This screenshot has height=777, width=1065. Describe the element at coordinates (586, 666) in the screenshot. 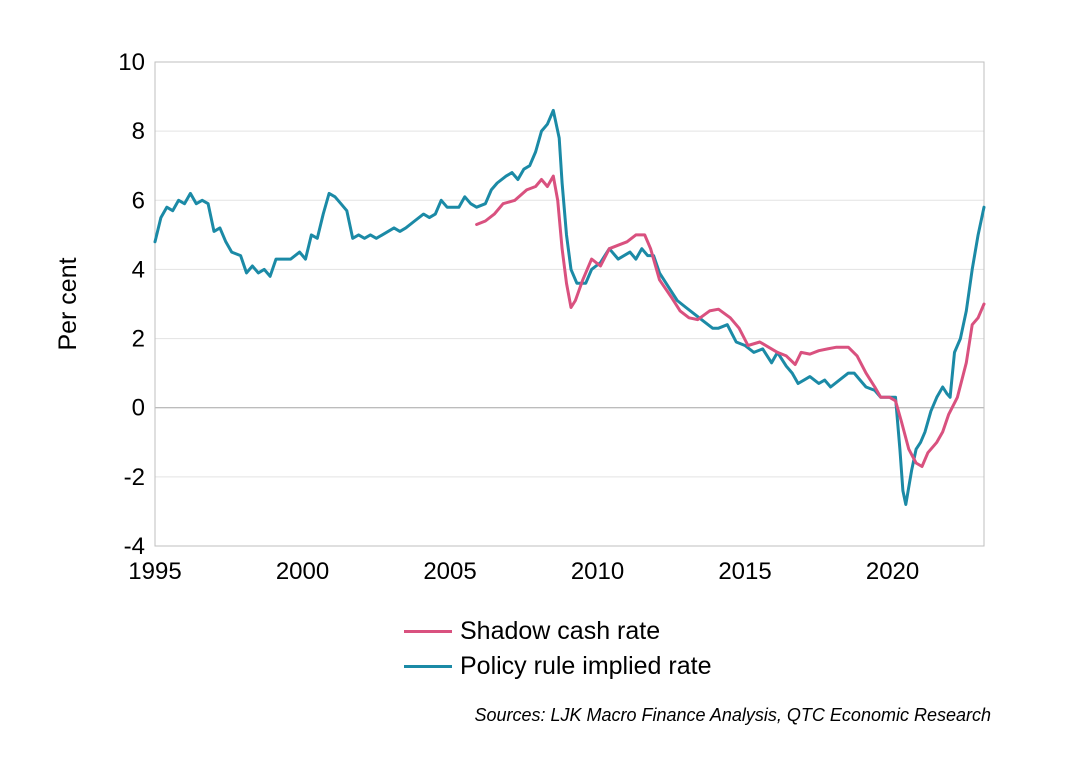

I see `legend-label: Policy rule implied rate` at that location.